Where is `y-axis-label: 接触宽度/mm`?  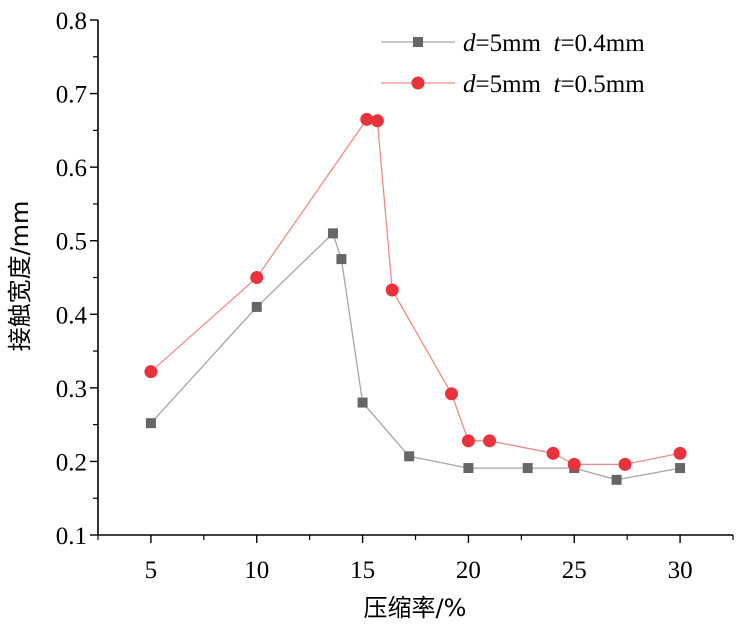
y-axis-label: 接触宽度/mm is located at coordinates (20, 276).